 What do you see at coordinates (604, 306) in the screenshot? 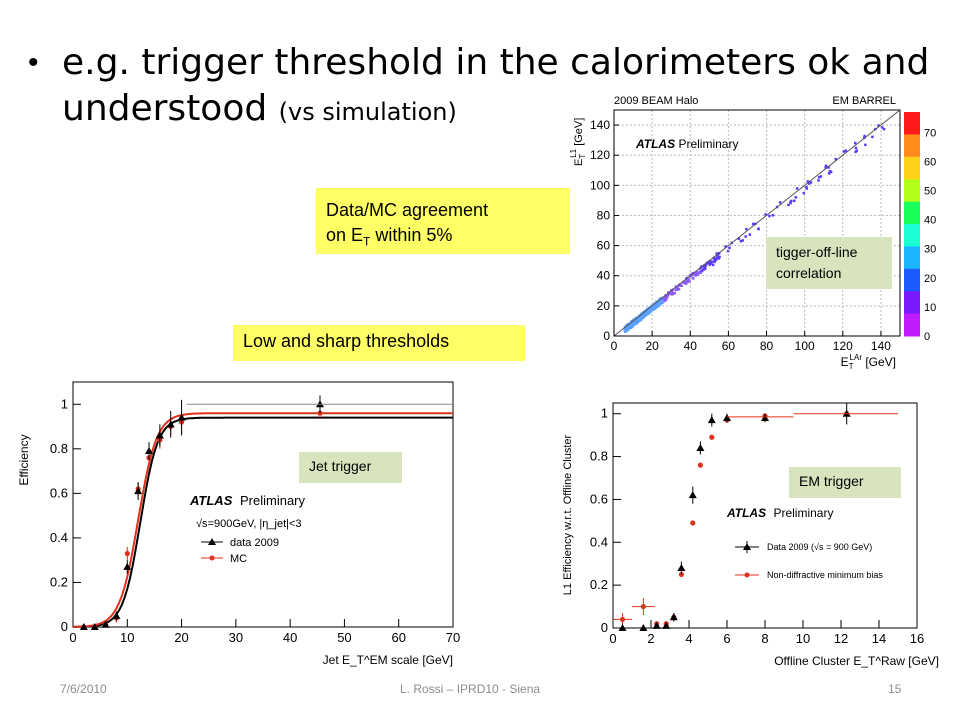
I see `y-tick-label: 20` at bounding box center [604, 306].